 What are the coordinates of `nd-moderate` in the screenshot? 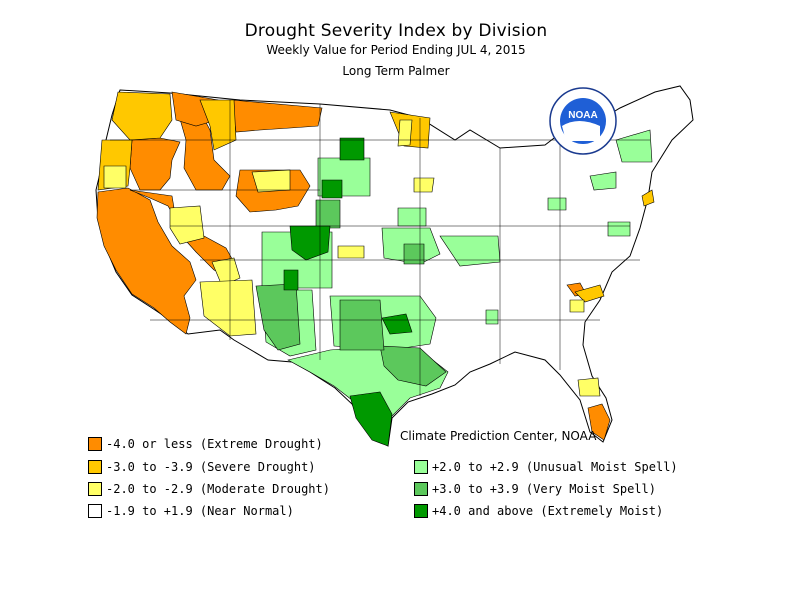 It's located at (405, 133).